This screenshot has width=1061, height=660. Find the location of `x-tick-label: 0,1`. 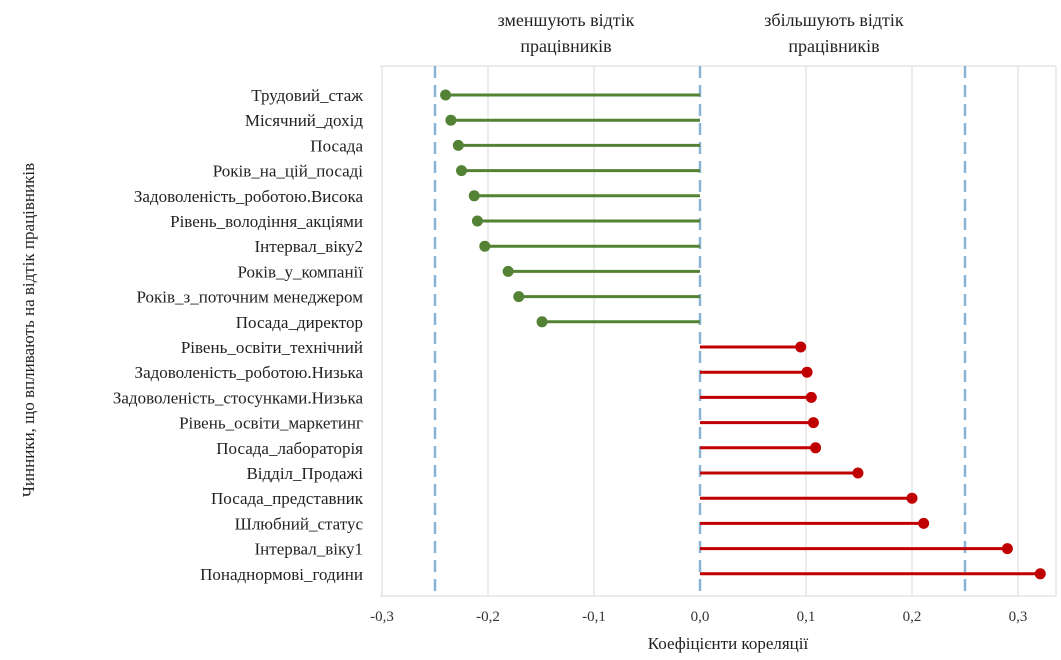

x-tick-label: 0,1 is located at coordinates (806, 617).